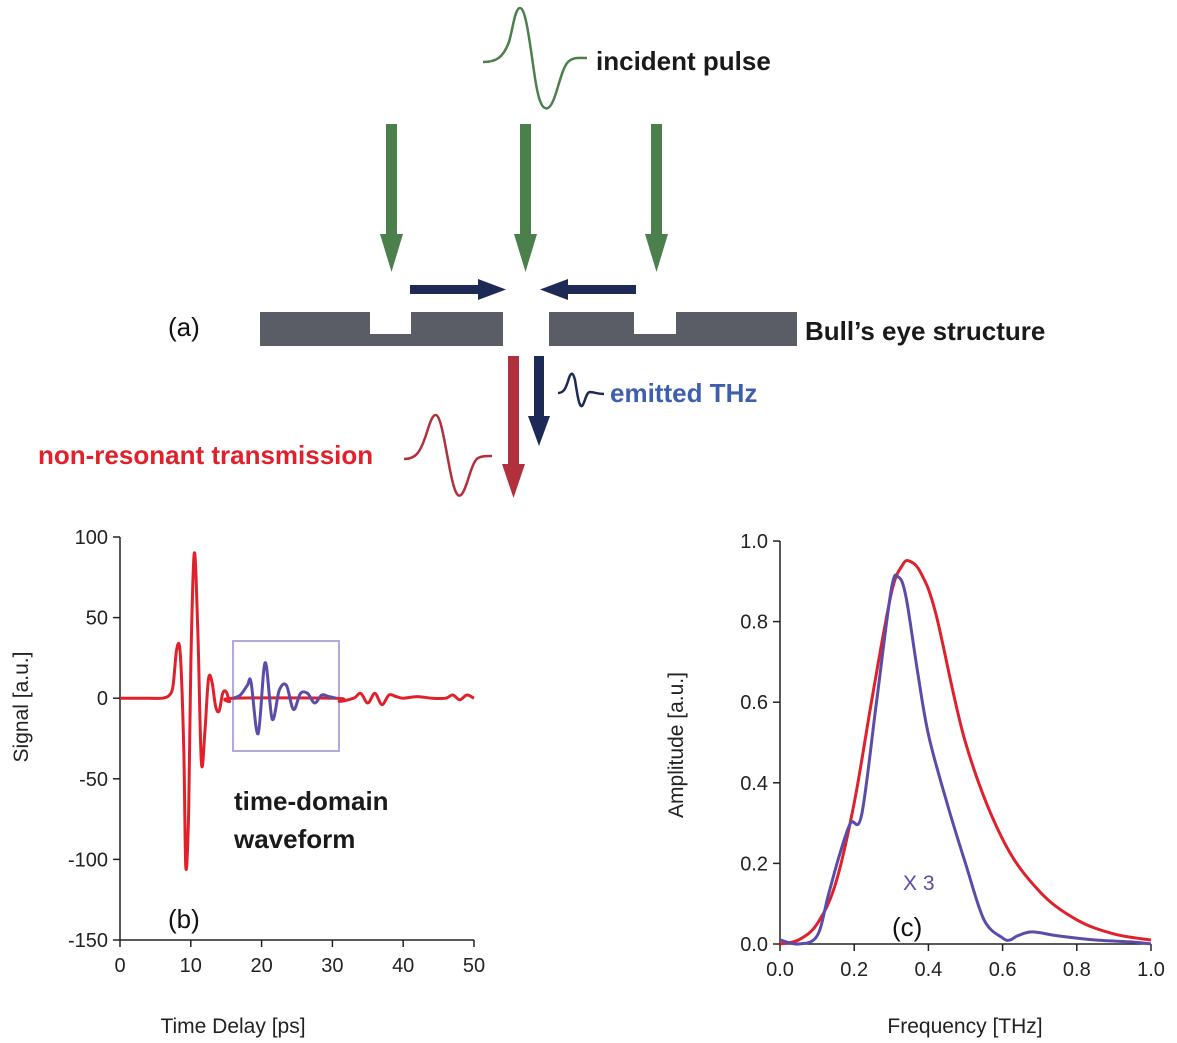  What do you see at coordinates (524, 198) in the screenshot?
I see `incident-arrows` at bounding box center [524, 198].